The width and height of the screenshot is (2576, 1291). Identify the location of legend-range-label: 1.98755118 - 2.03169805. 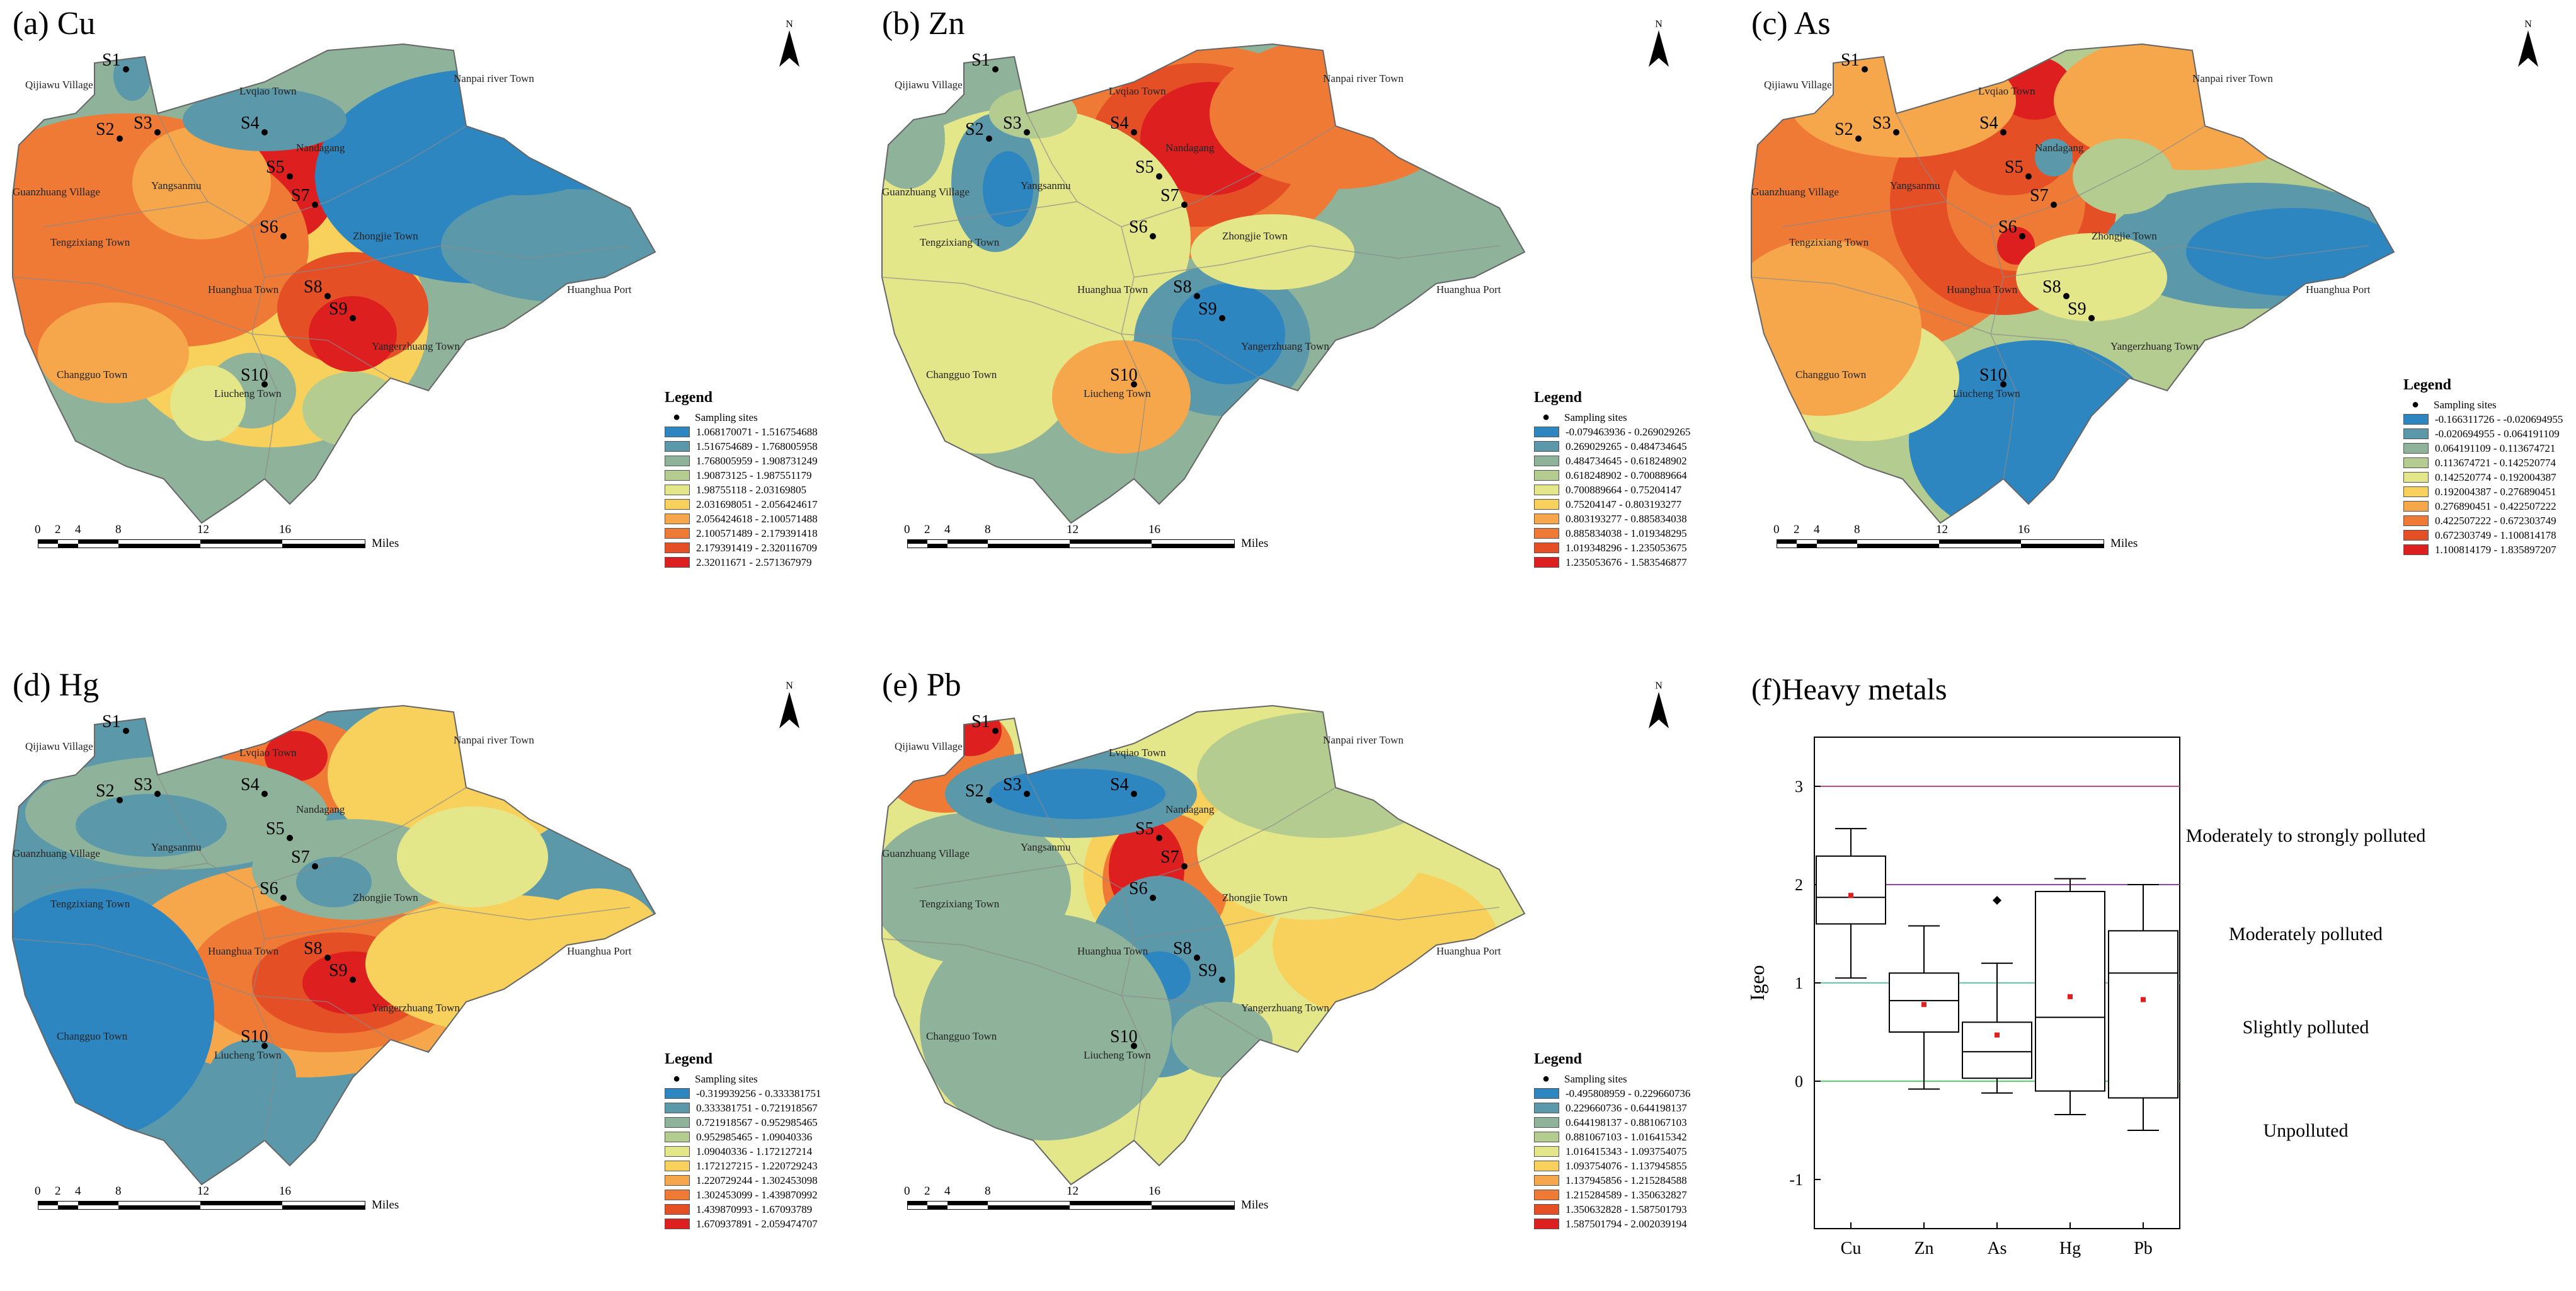
(752, 490).